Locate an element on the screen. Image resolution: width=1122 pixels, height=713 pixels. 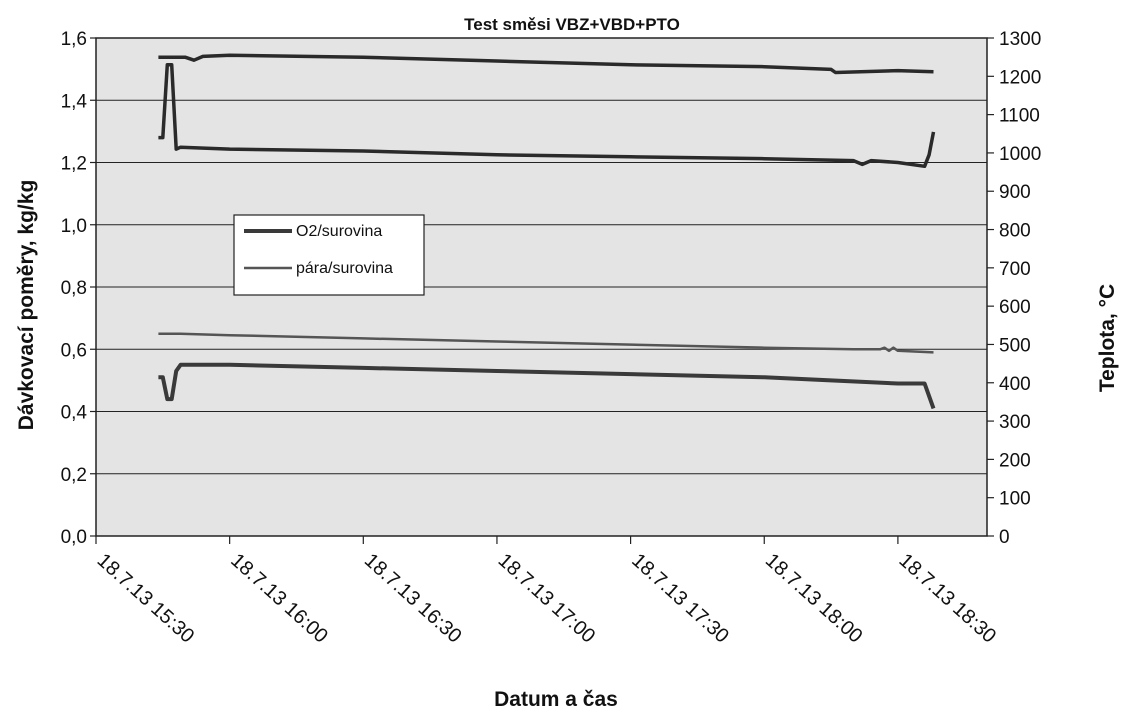
right-tick-label: 1200 is located at coordinates (1020, 77).